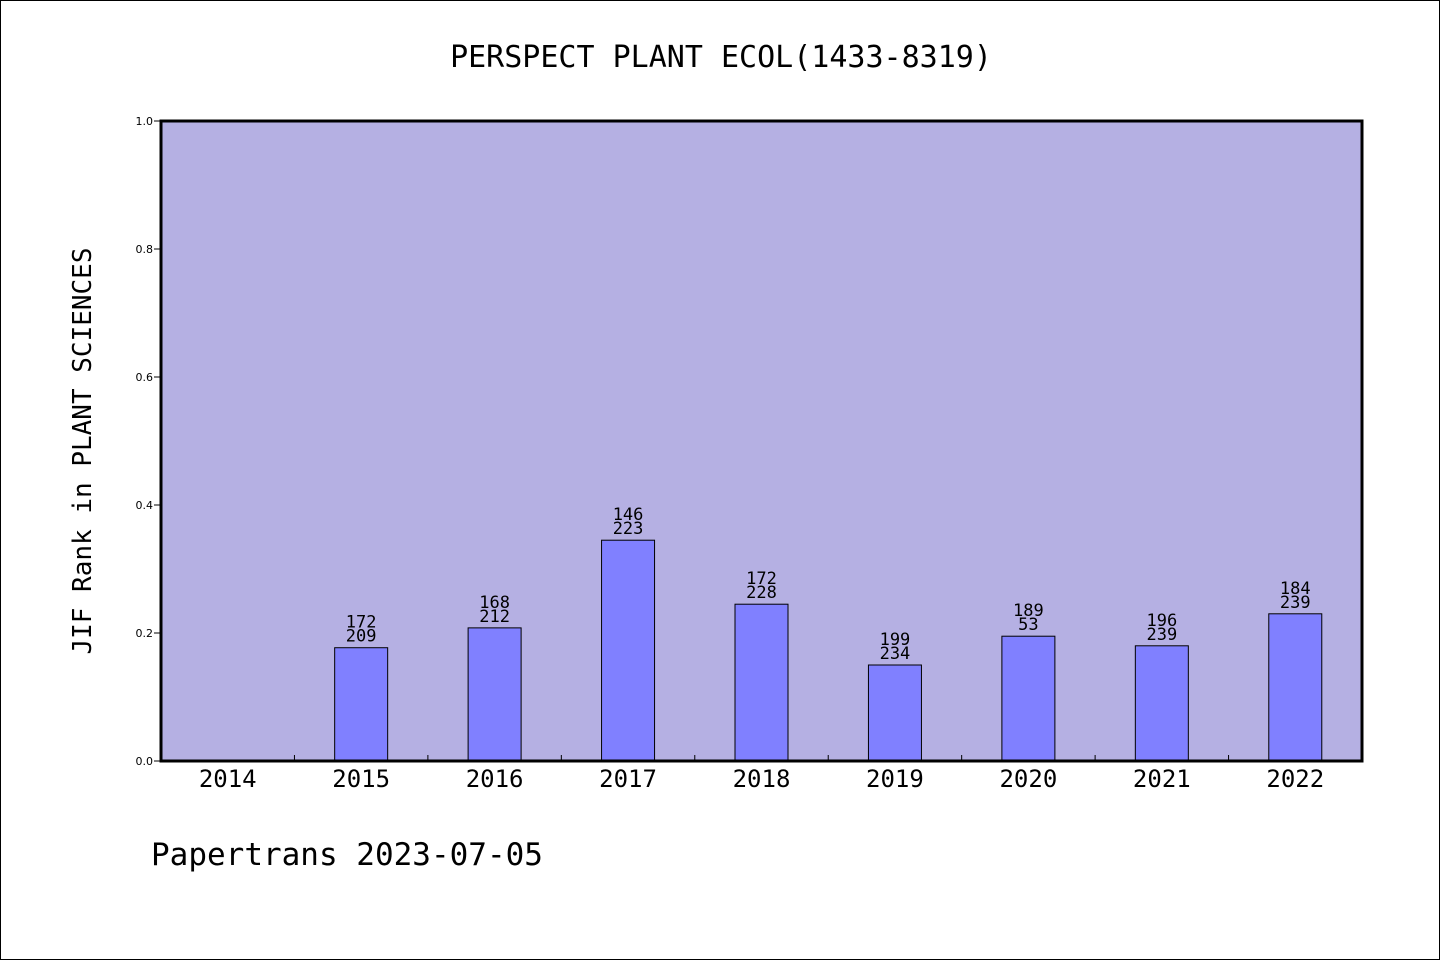  I want to click on x-axis: 2014 2015 2016 2017 2018 2019 2020 2021 2022, so click(761, 774).